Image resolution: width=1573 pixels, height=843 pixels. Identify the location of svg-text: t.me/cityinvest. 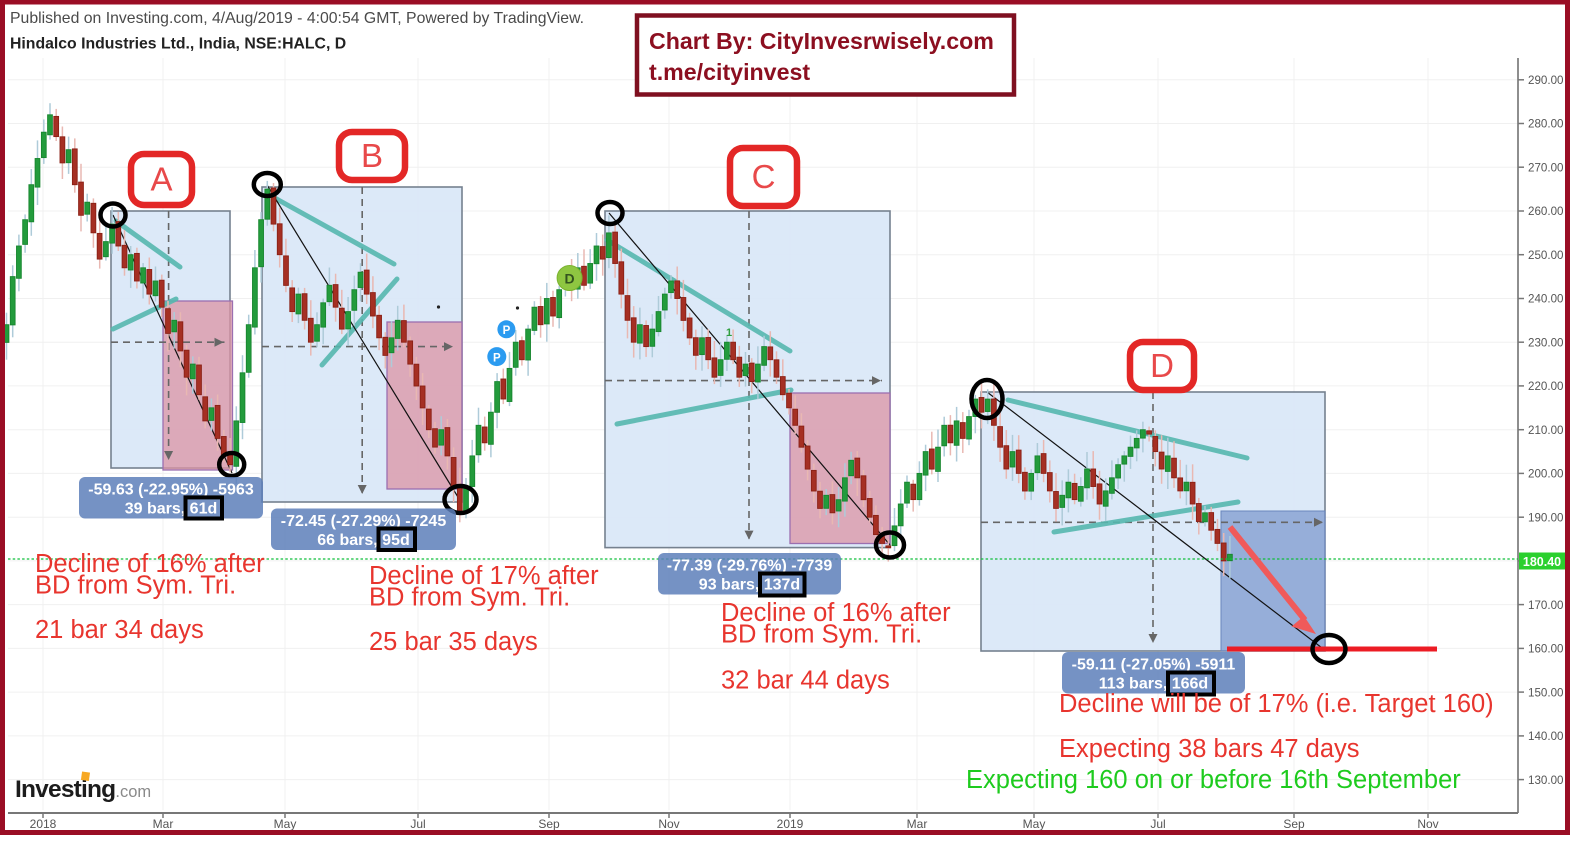
(729, 72).